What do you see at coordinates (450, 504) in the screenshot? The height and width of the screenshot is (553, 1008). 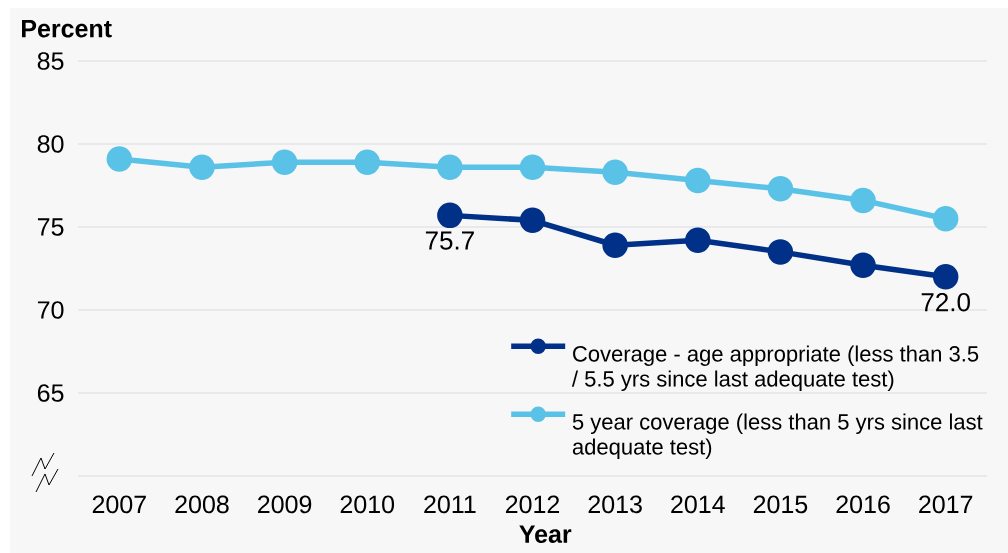 I see `x-tick-label: 2011` at bounding box center [450, 504].